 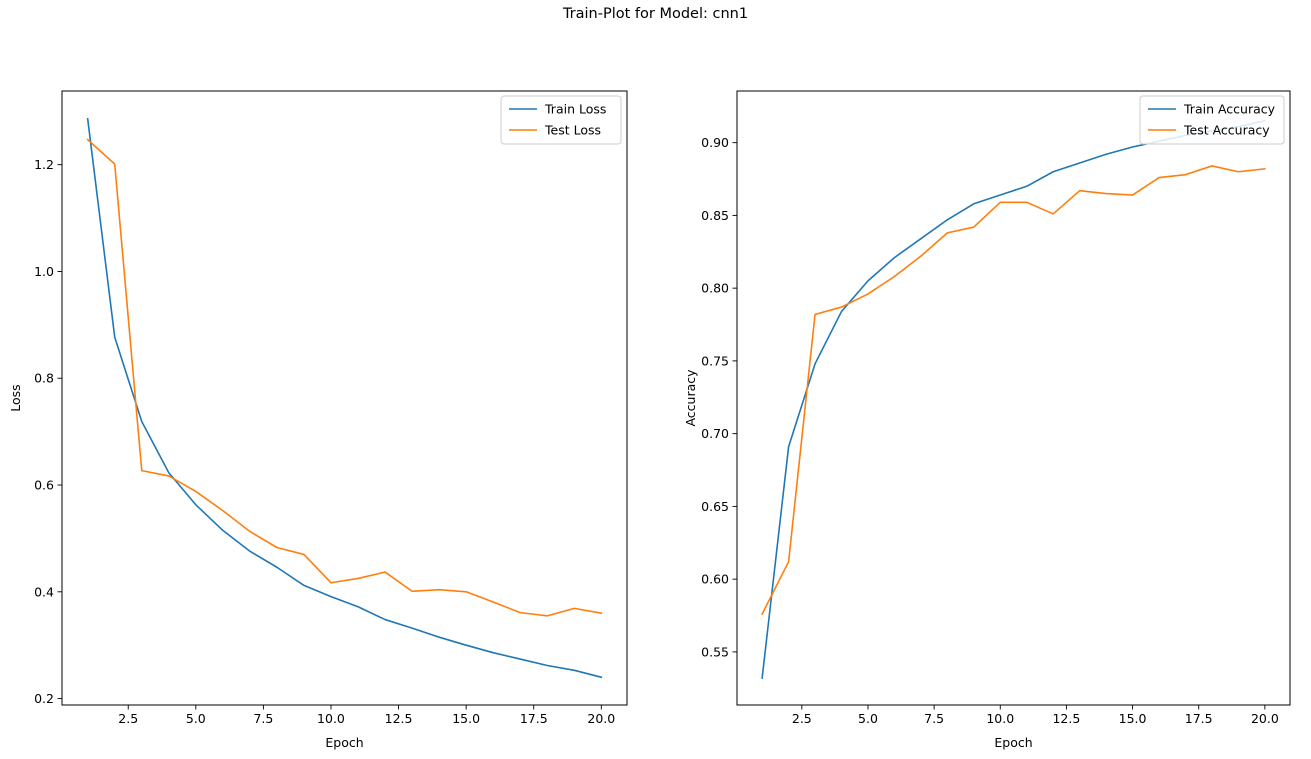 I want to click on figure-suptitle: Train-Plot for Model: cnn1, so click(x=655, y=14).